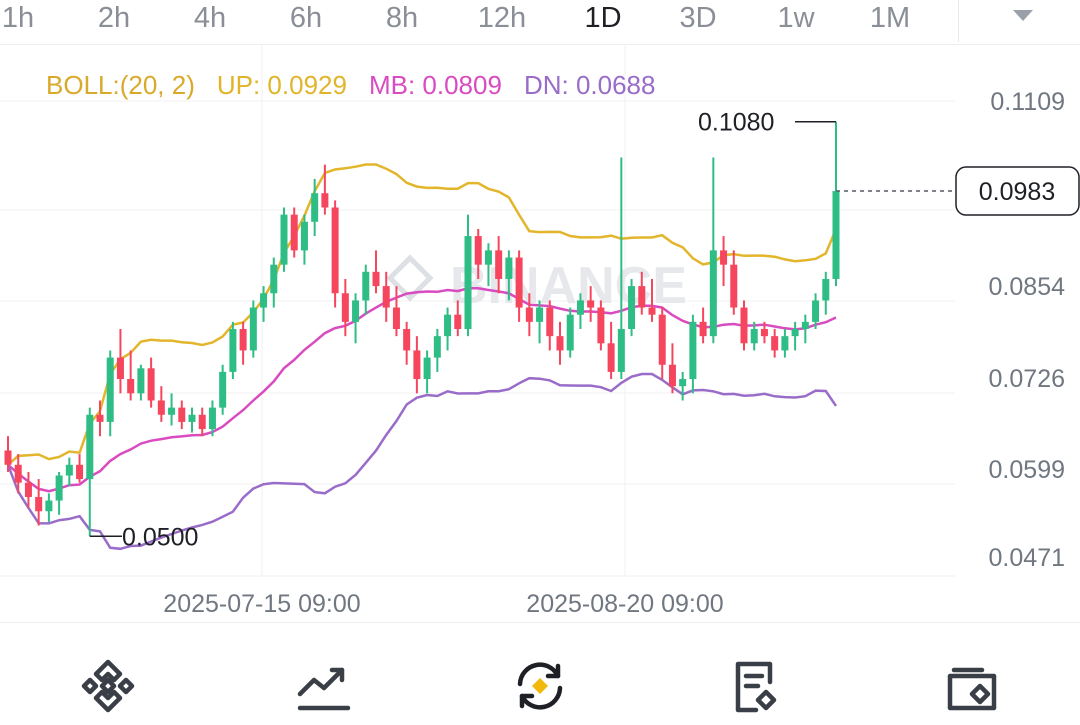 The height and width of the screenshot is (725, 1080). Describe the element at coordinates (736, 123) in the screenshot. I see `high-marker-label: 0.1080` at that location.